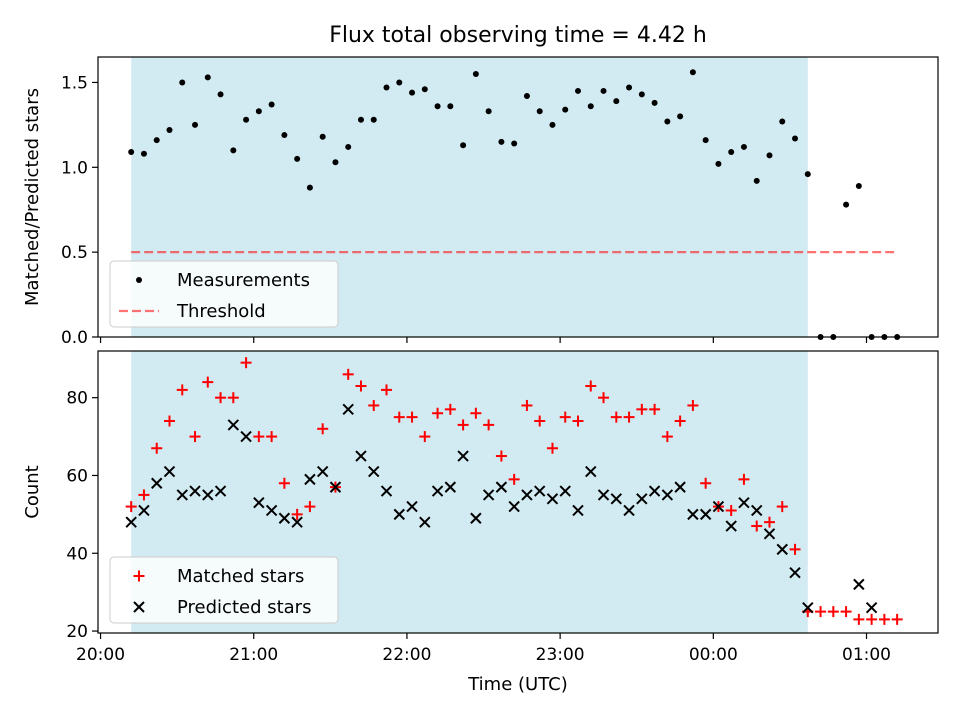  Describe the element at coordinates (139, 280) in the screenshot. I see `legend-measurement-swatch` at that location.